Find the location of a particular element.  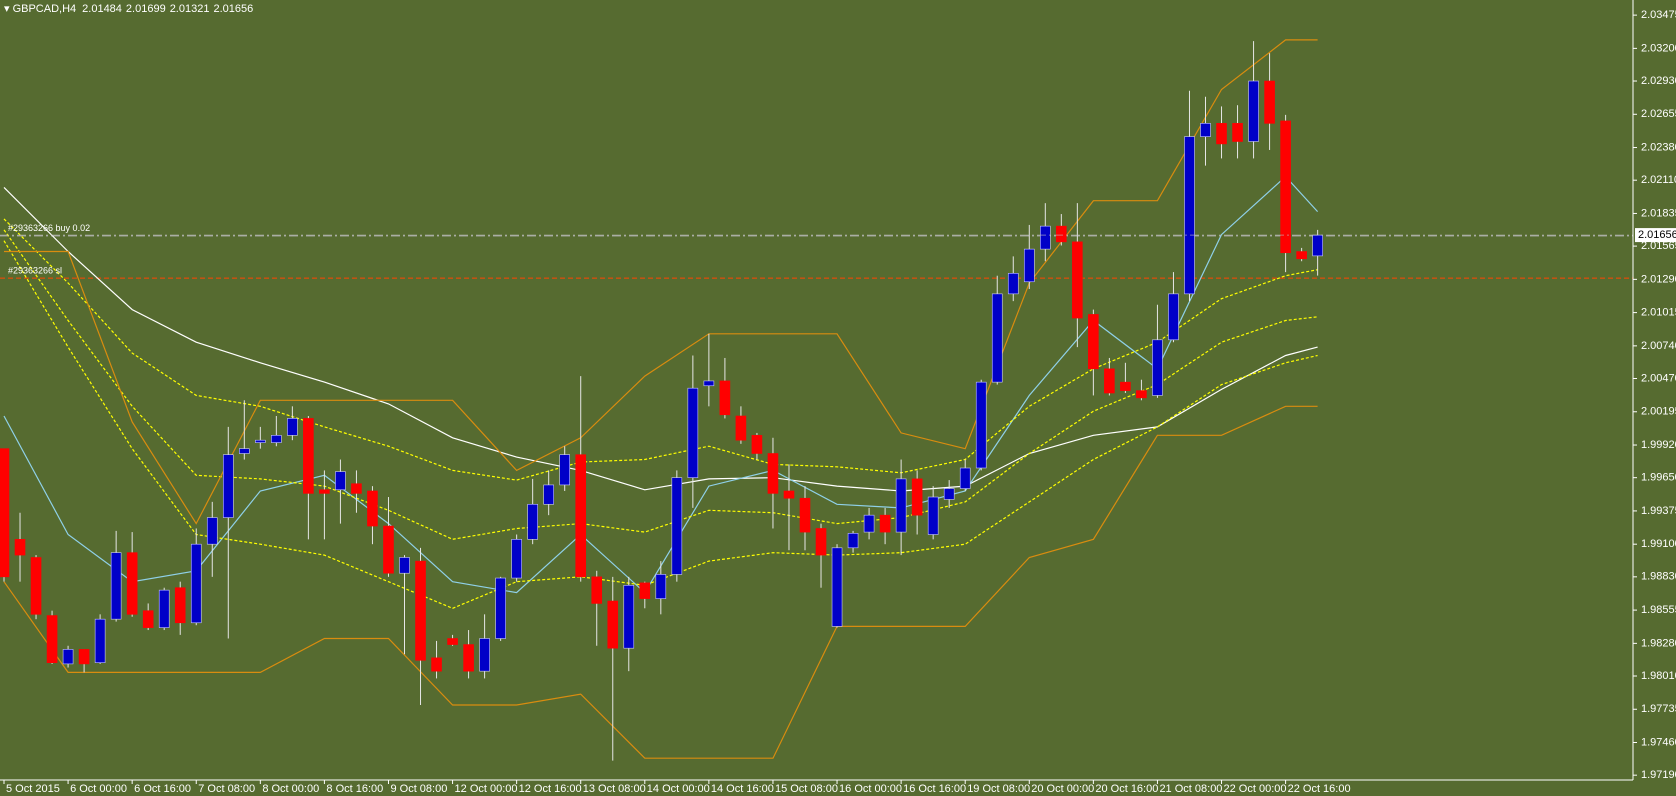

y-tick-label: 2.02110 is located at coordinates (1658, 180).